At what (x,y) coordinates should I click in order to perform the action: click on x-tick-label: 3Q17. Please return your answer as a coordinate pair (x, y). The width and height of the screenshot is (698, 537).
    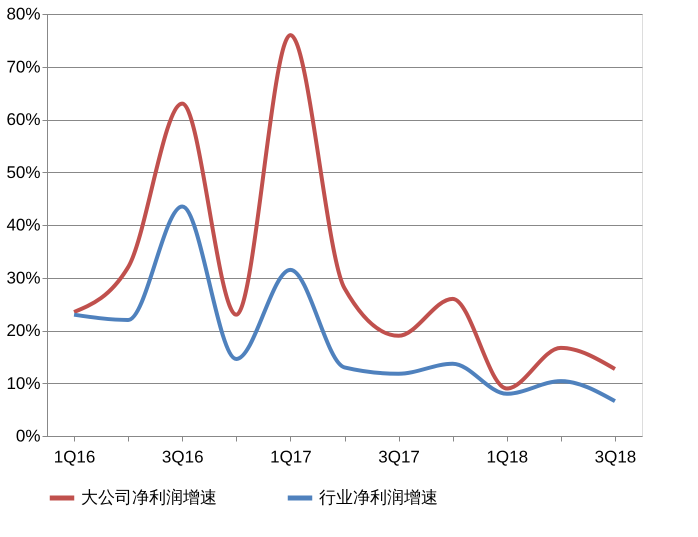
    Looking at the image, I should click on (399, 457).